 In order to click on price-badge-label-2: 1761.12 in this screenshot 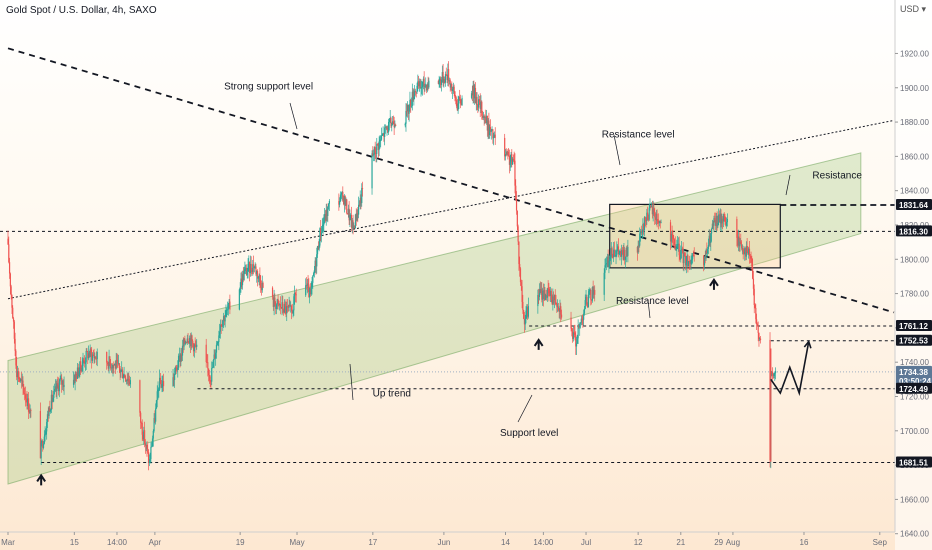, I will do `click(913, 326)`.